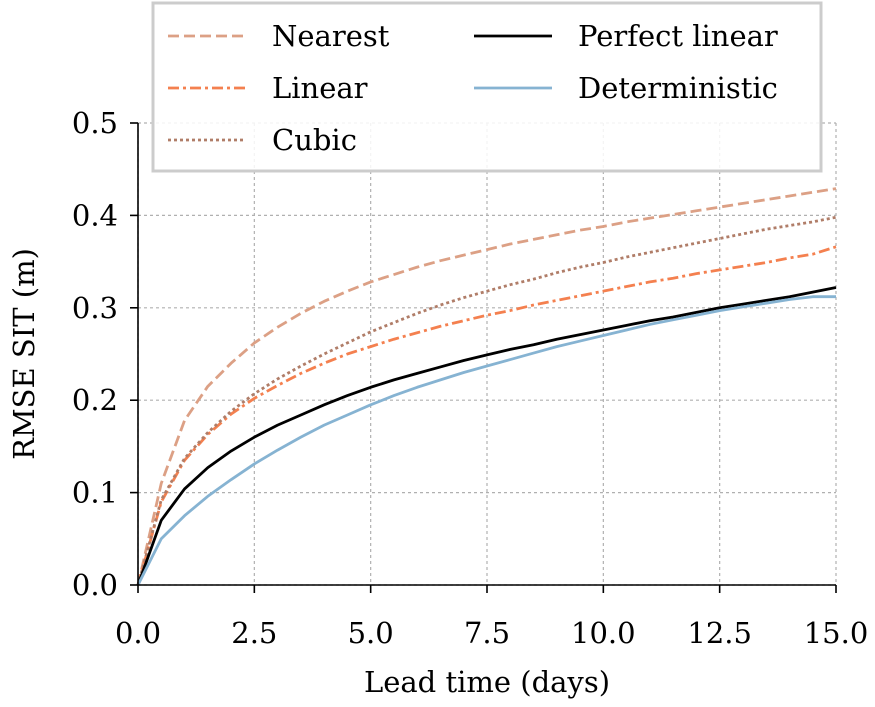 Image resolution: width=875 pixels, height=707 pixels. I want to click on x-tick-label: 5.0, so click(371, 633).